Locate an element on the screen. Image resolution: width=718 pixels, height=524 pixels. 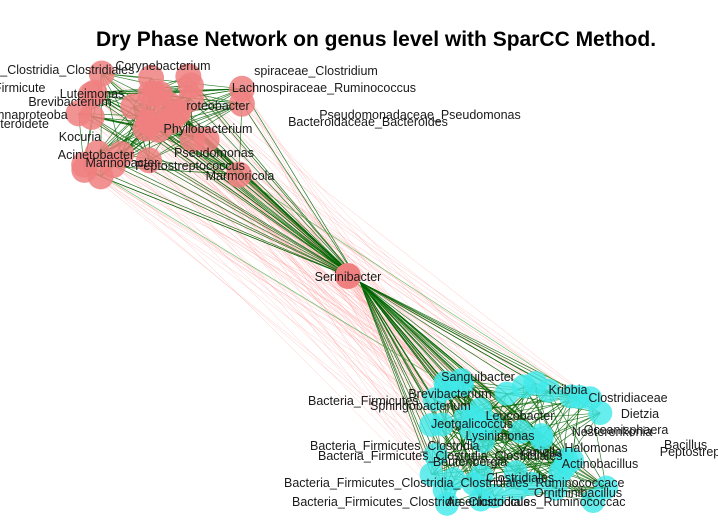
hub-node is located at coordinates (348, 276).